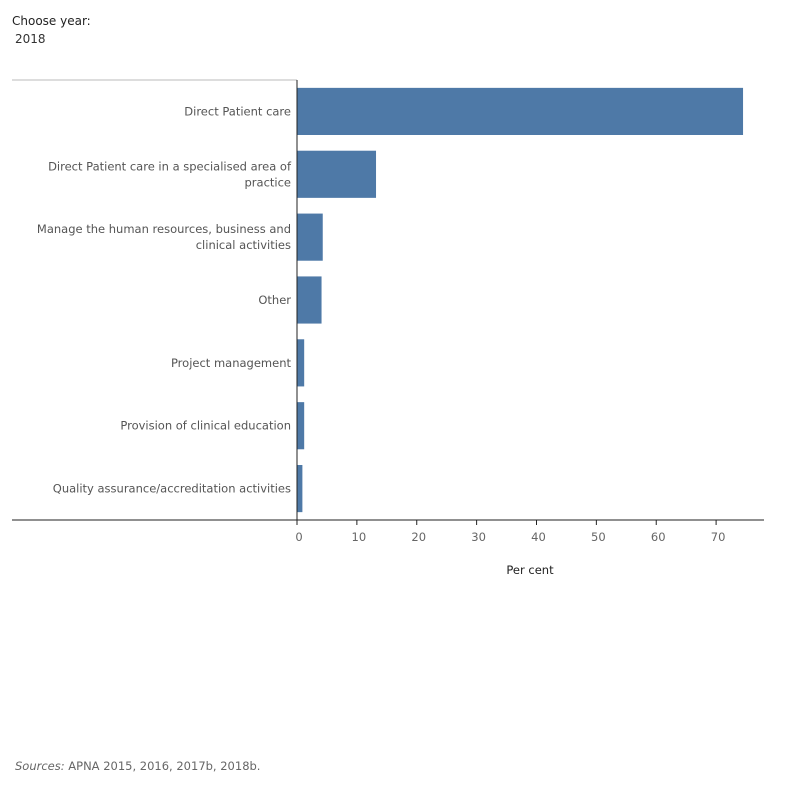  What do you see at coordinates (162, 766) in the screenshot?
I see `sources-text: APNA 2015, 2016, 2017b, 2018b.` at bounding box center [162, 766].